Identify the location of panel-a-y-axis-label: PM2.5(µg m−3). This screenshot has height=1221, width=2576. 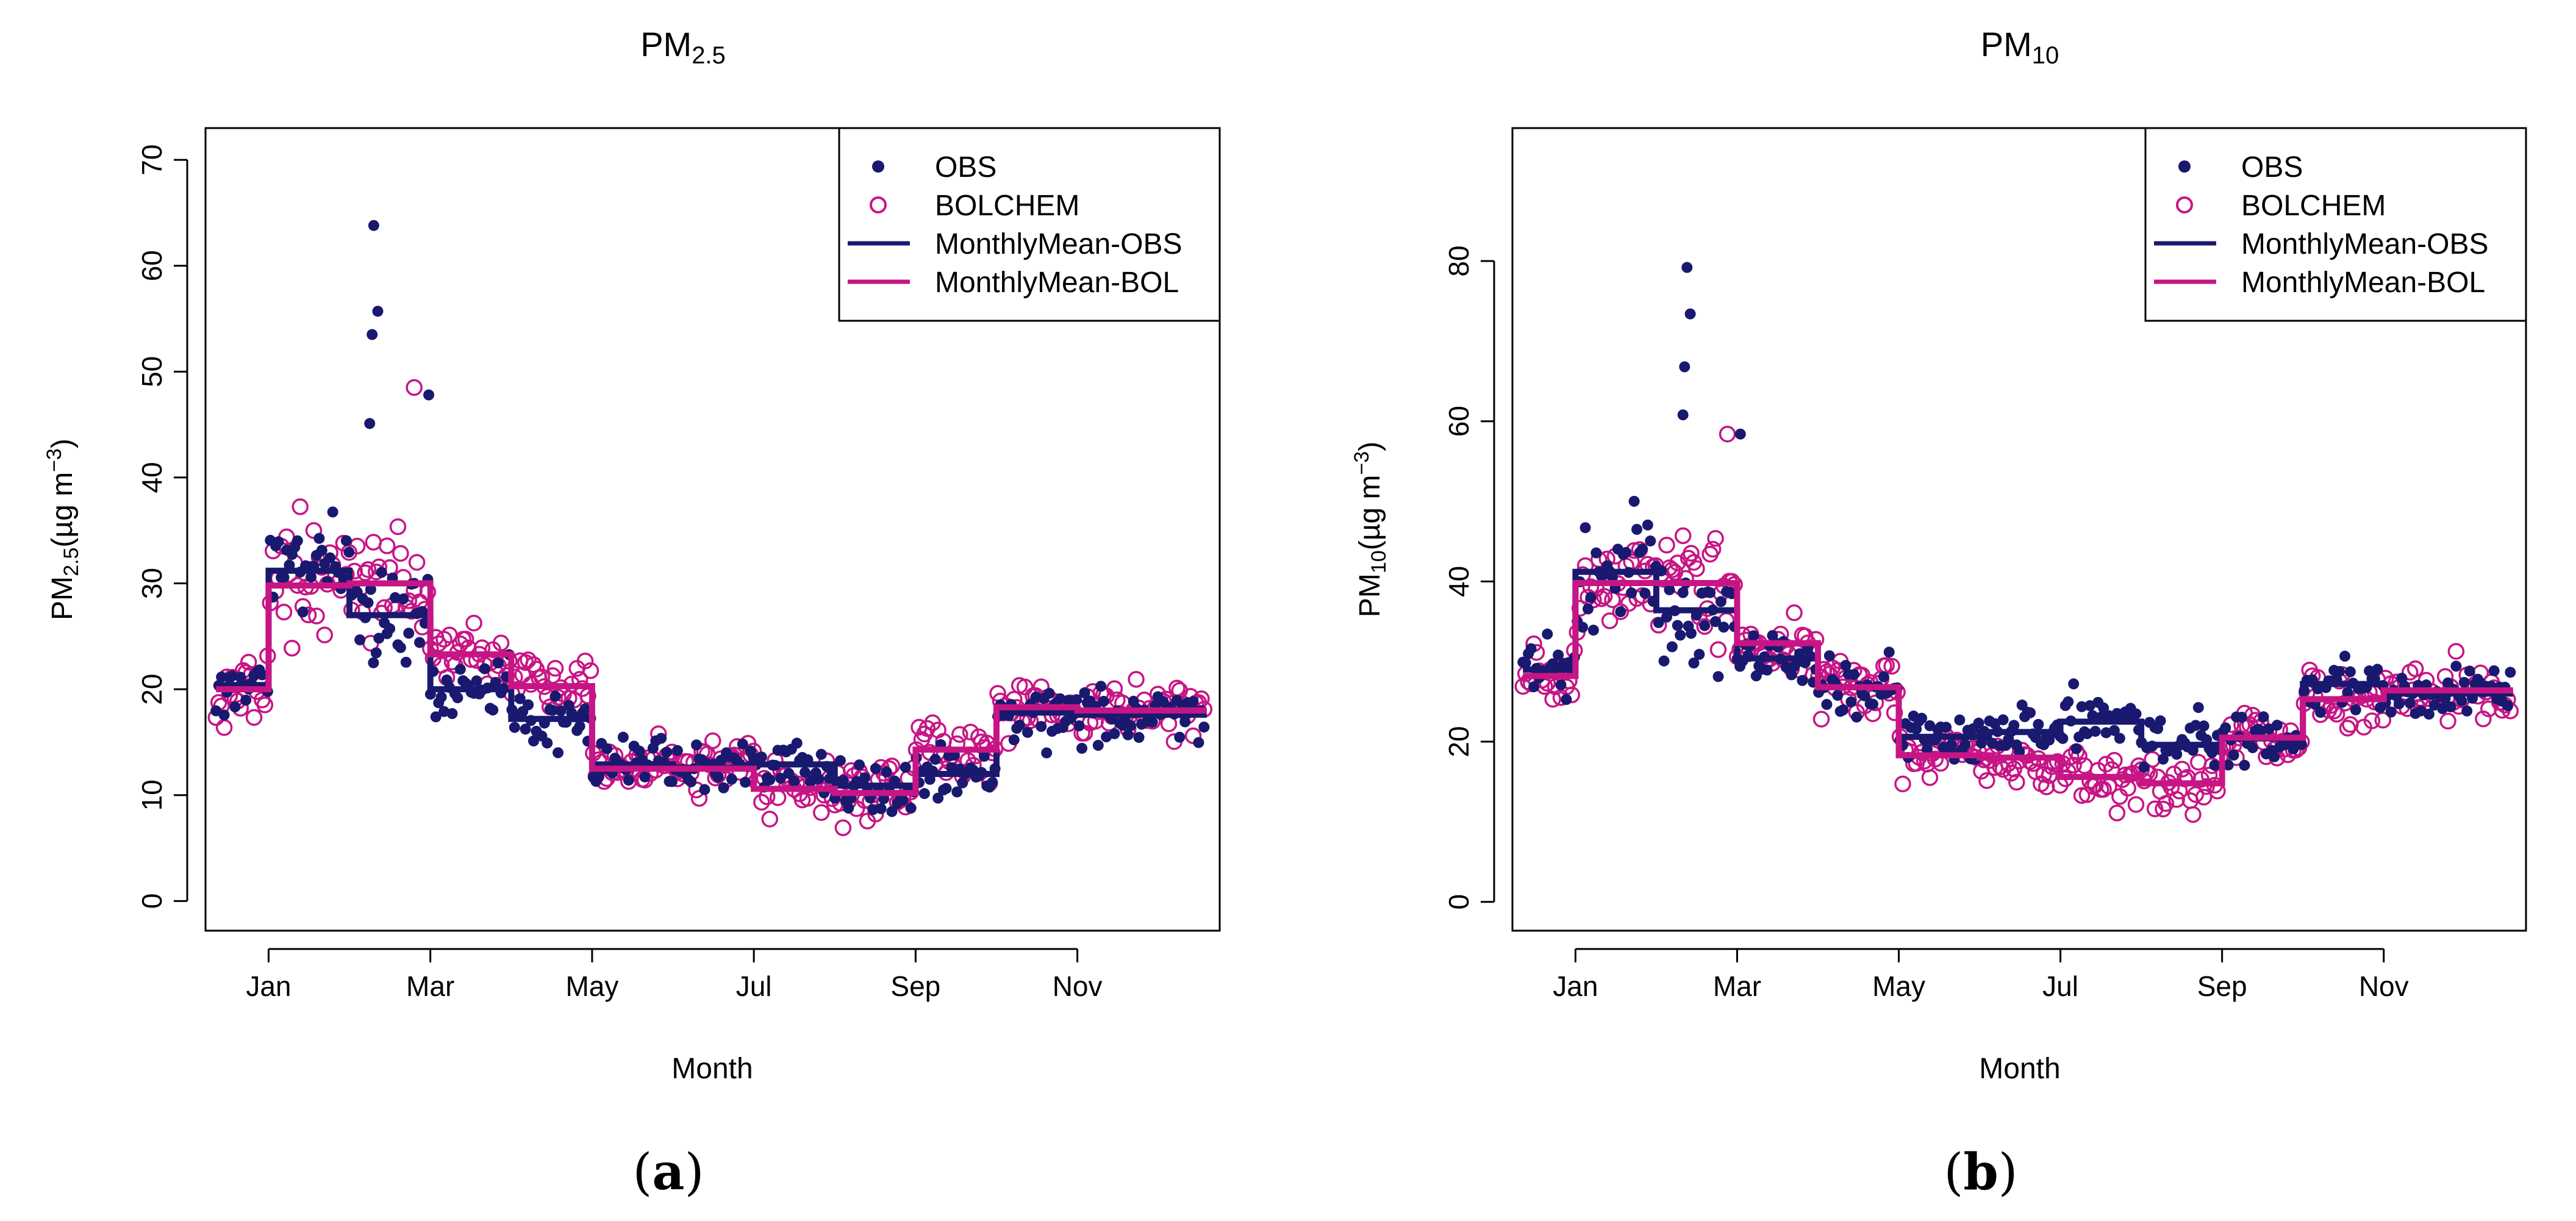
(63, 529).